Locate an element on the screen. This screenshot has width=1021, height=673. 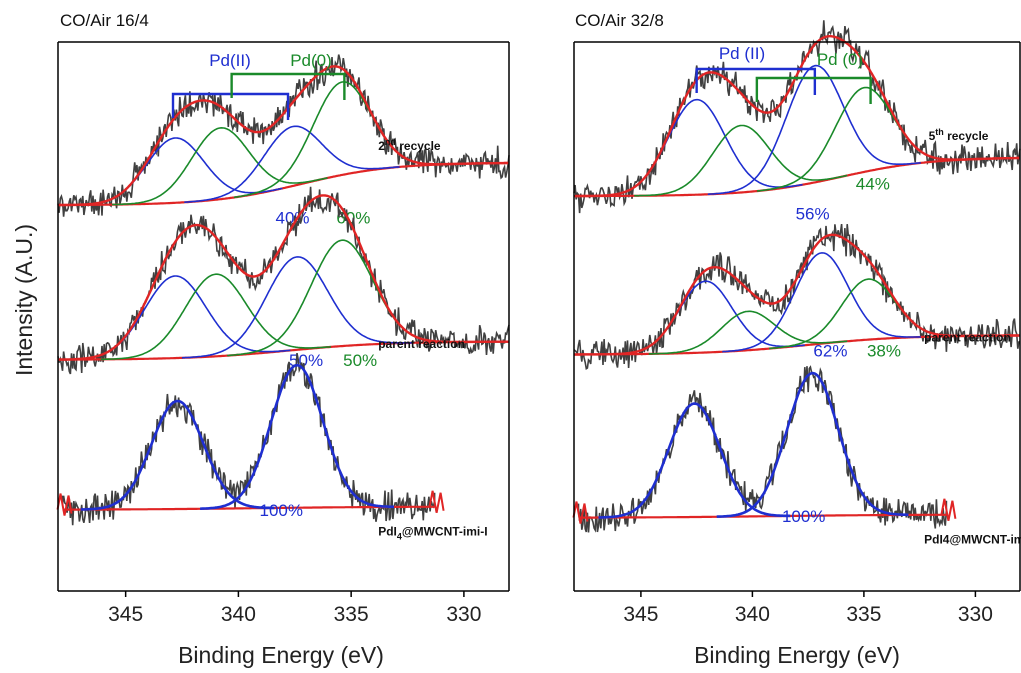
pd0-bracket-label: Pd(0) is located at coordinates (311, 60).